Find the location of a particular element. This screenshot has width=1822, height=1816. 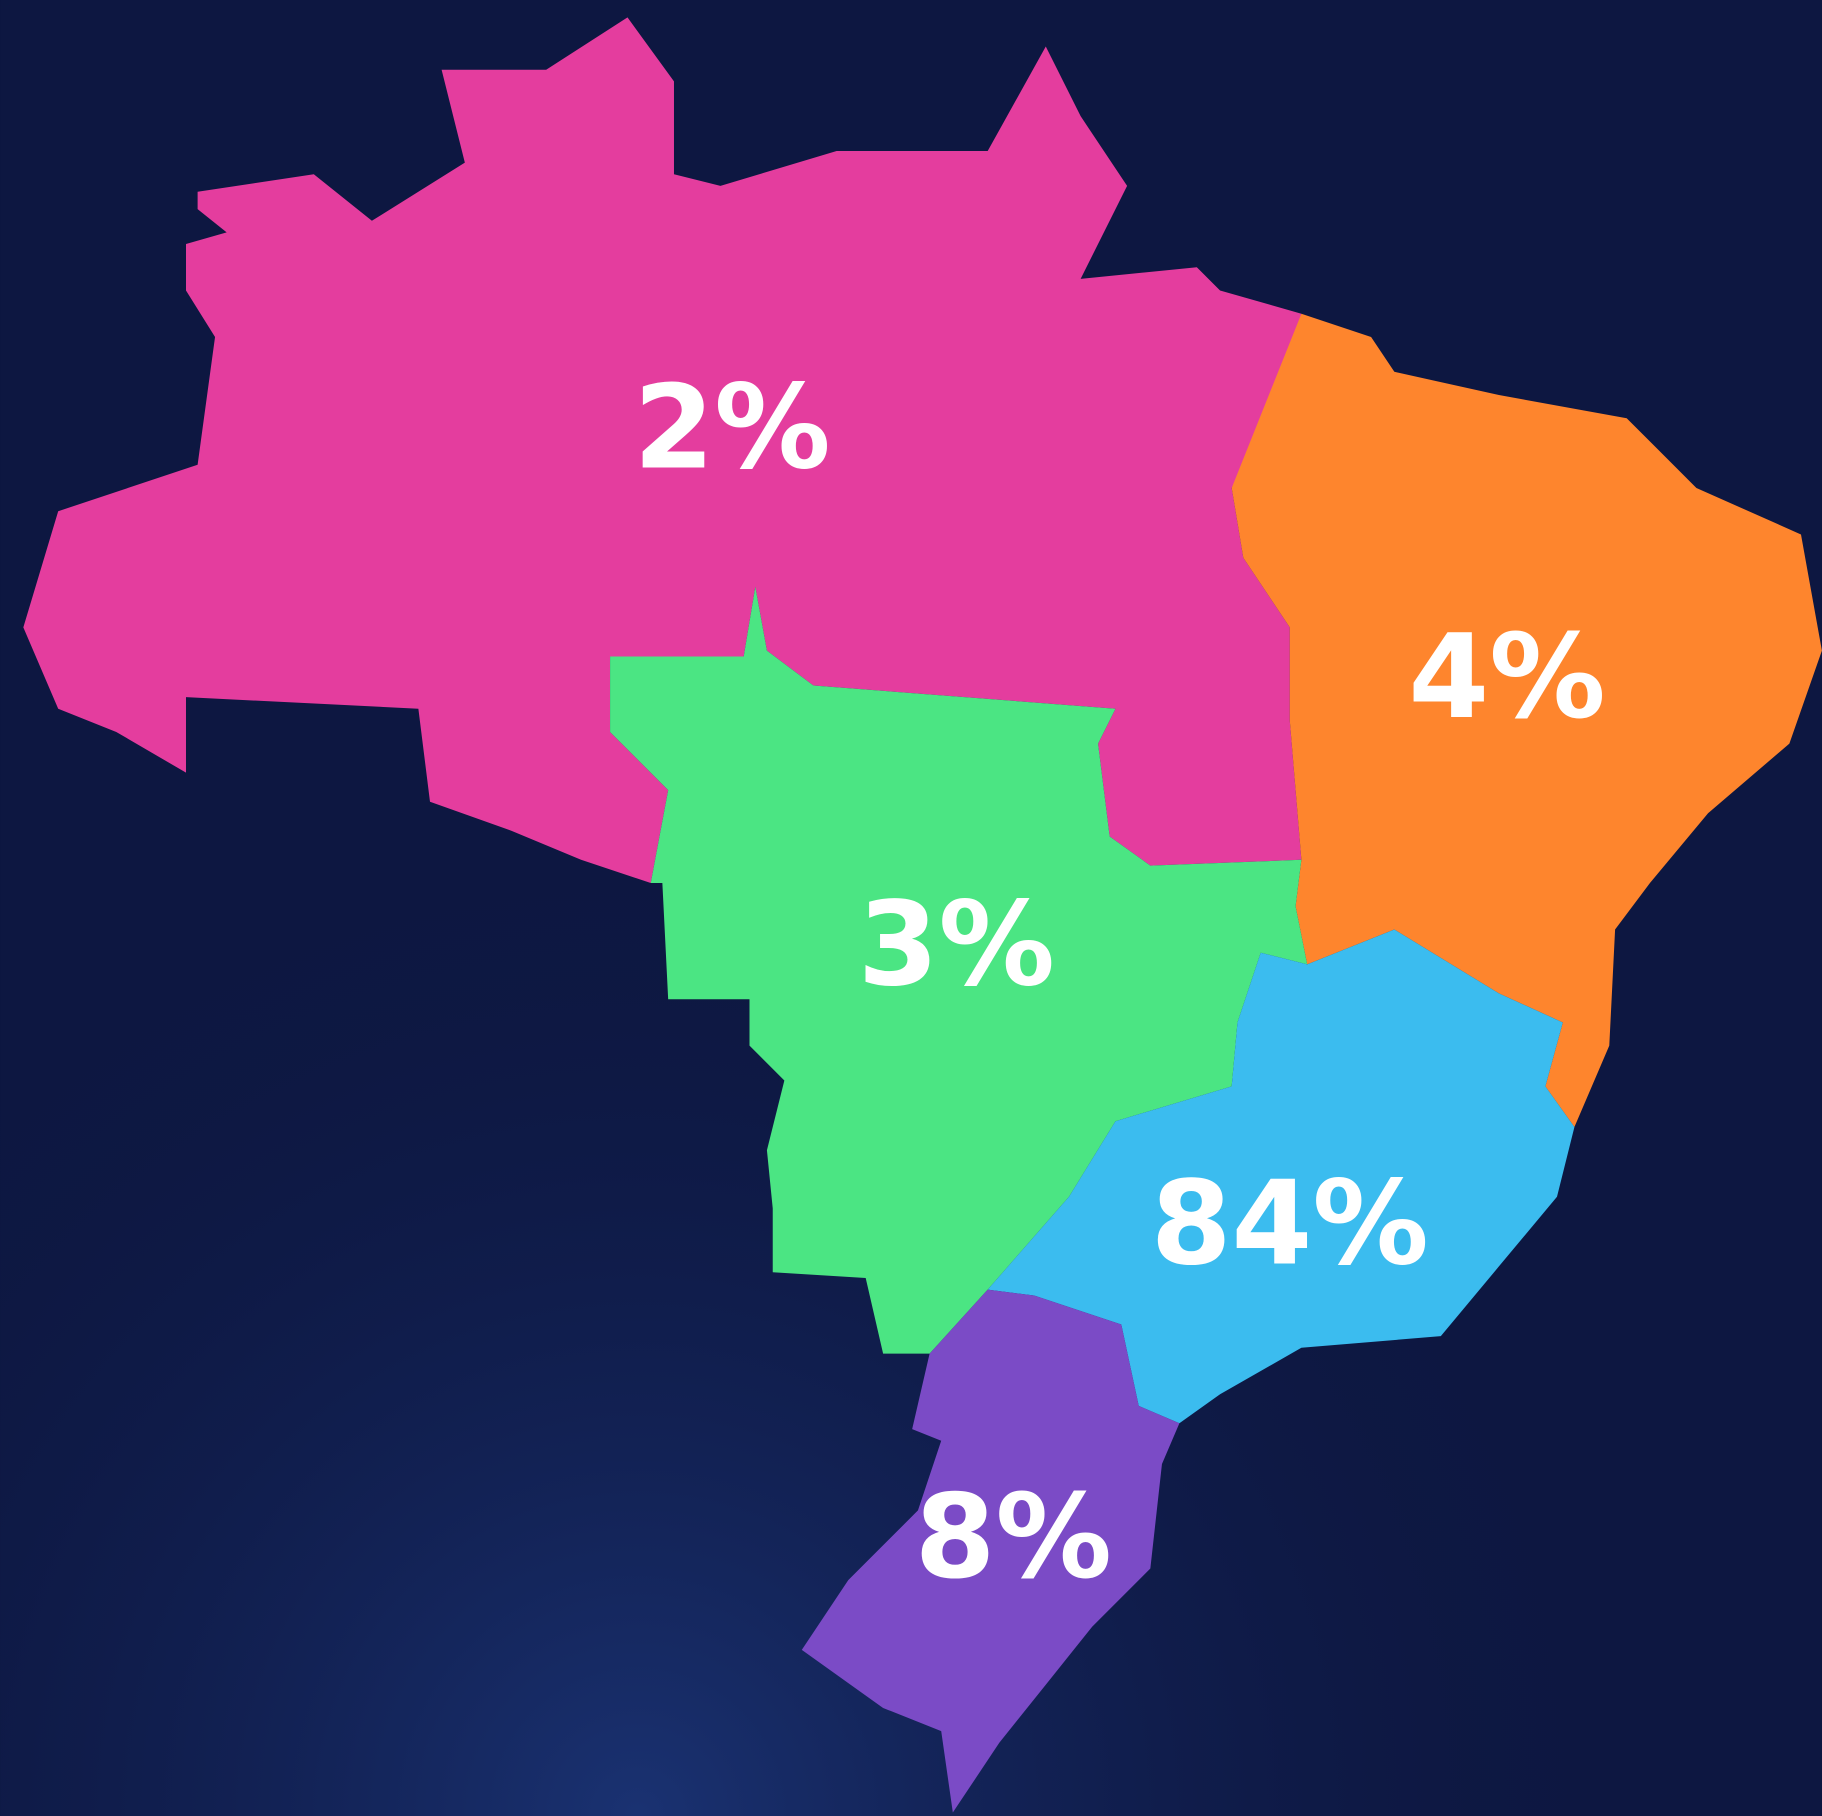

region-southeast is located at coordinates (1281, 1176).